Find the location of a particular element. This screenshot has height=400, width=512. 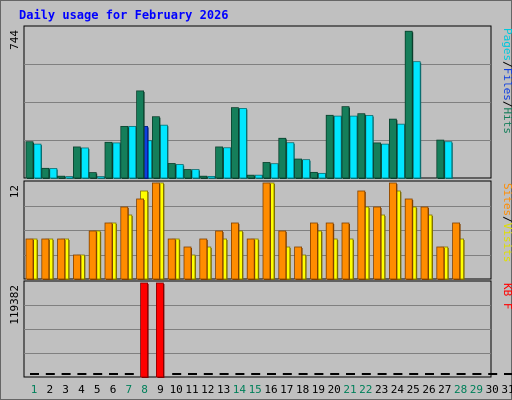

legend-entry-pages-files-hits-3: / is located at coordinates (506, 104).